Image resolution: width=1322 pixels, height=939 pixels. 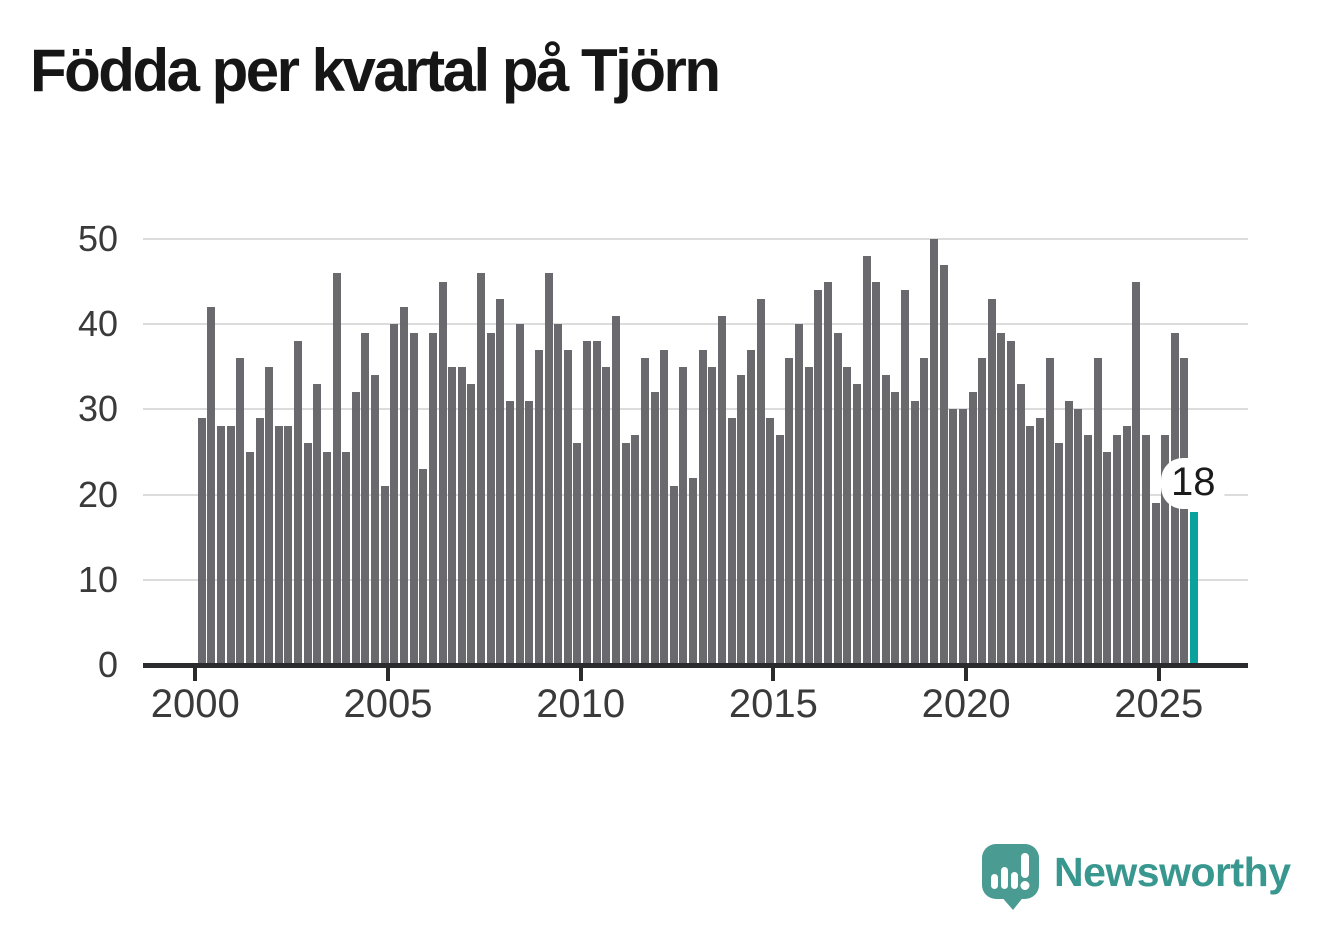 What do you see at coordinates (721, 490) in the screenshot?
I see `bar-2013-q3` at bounding box center [721, 490].